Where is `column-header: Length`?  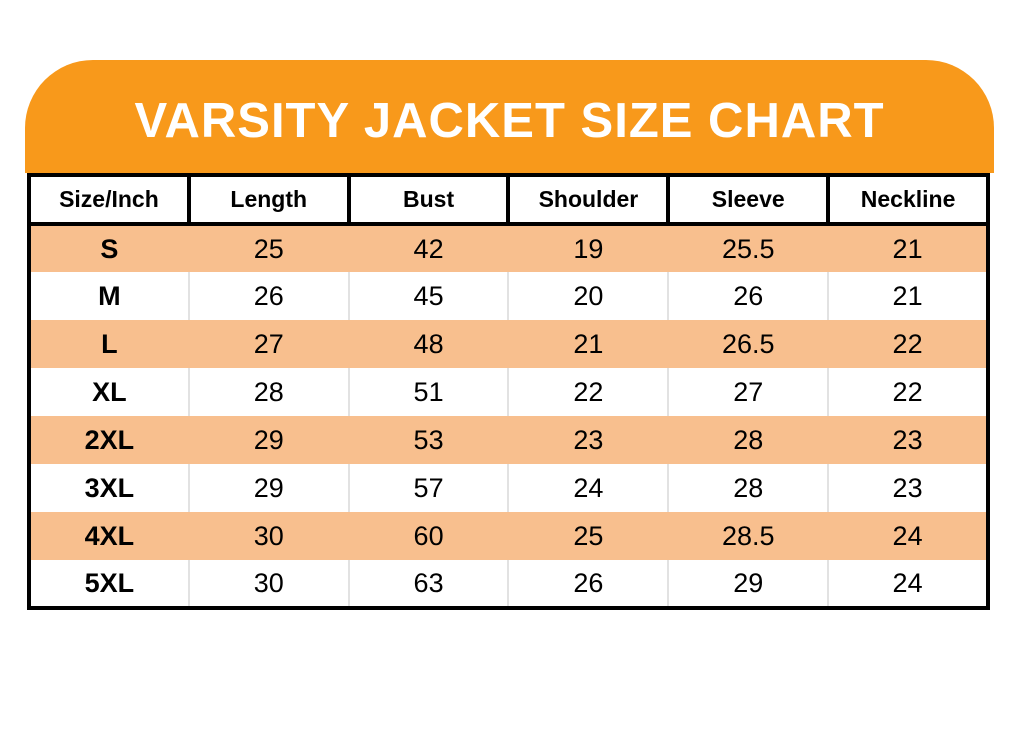
column-header: Length is located at coordinates (268, 199).